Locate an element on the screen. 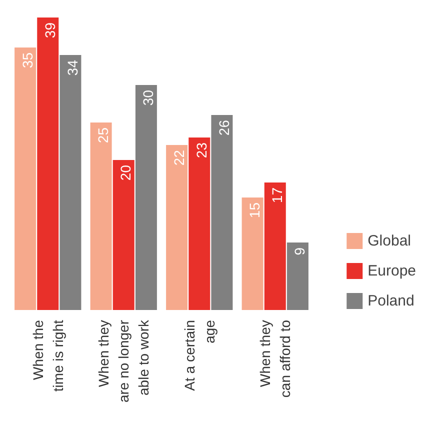  data-label: 15 is located at coordinates (254, 210).